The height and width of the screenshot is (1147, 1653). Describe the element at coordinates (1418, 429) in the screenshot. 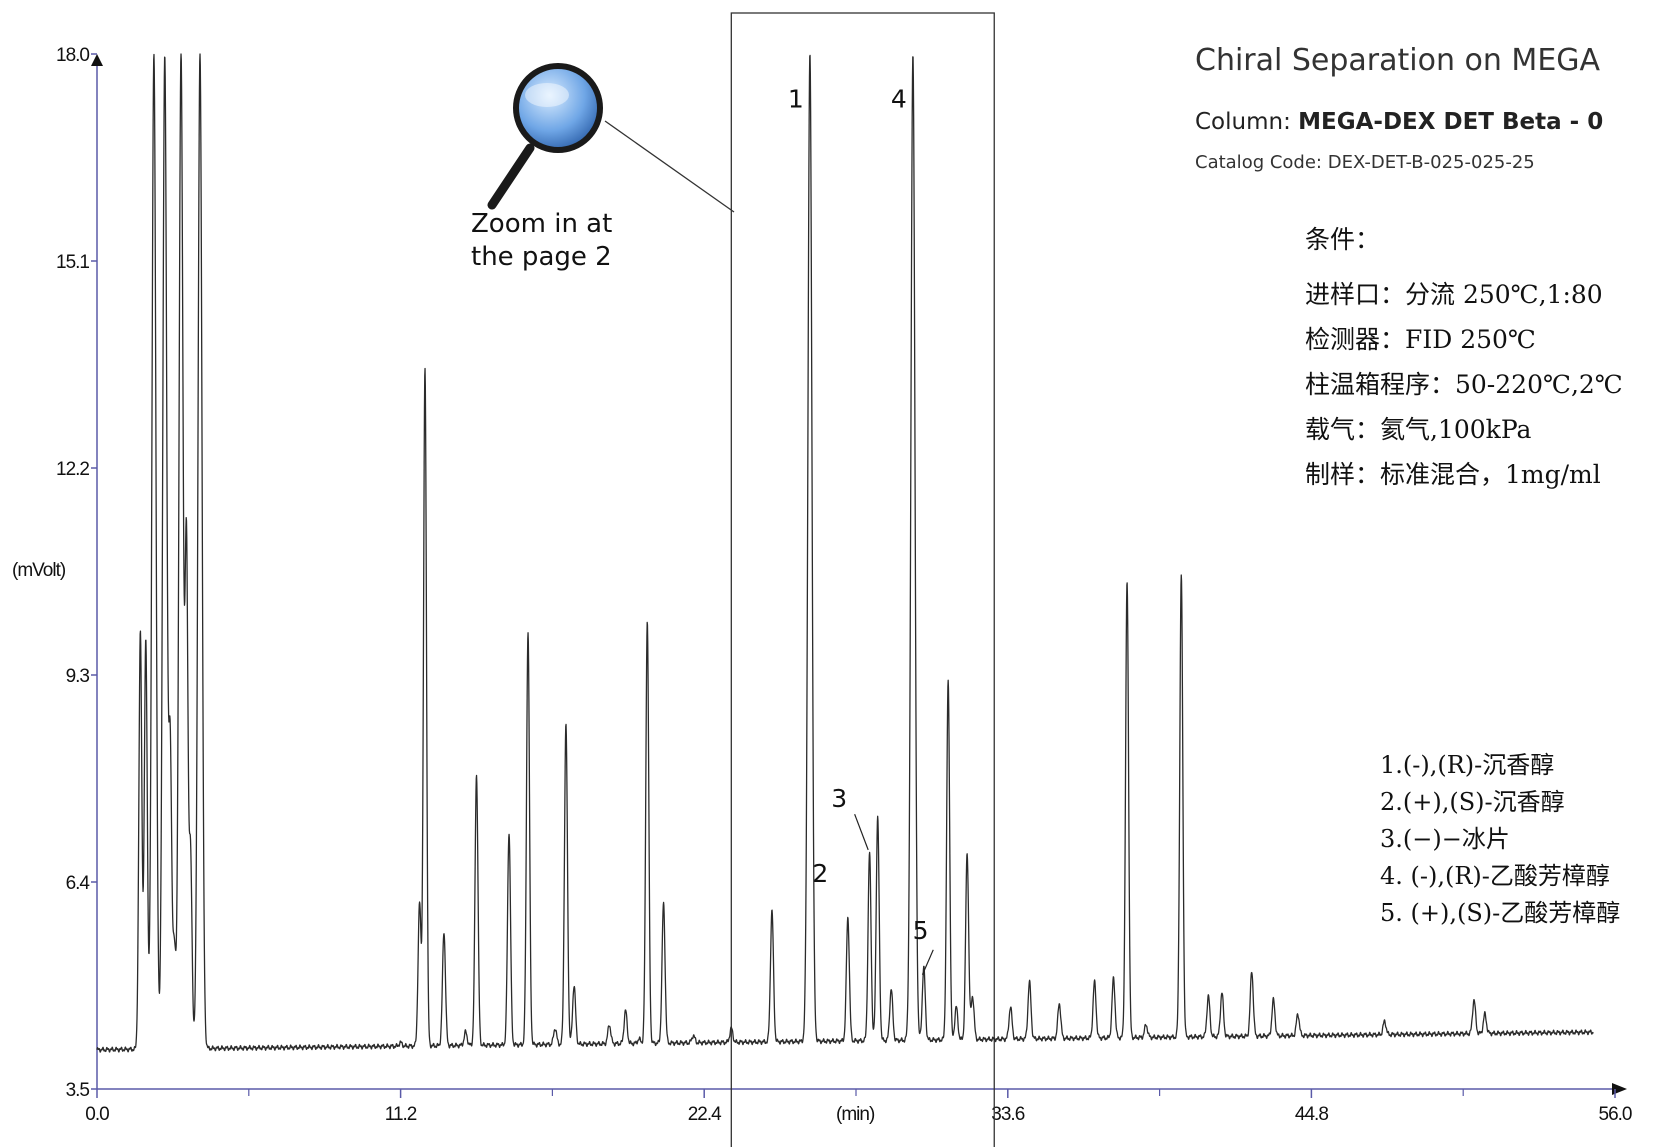

I see `condition-line: 载气：氦气,100kPa` at that location.